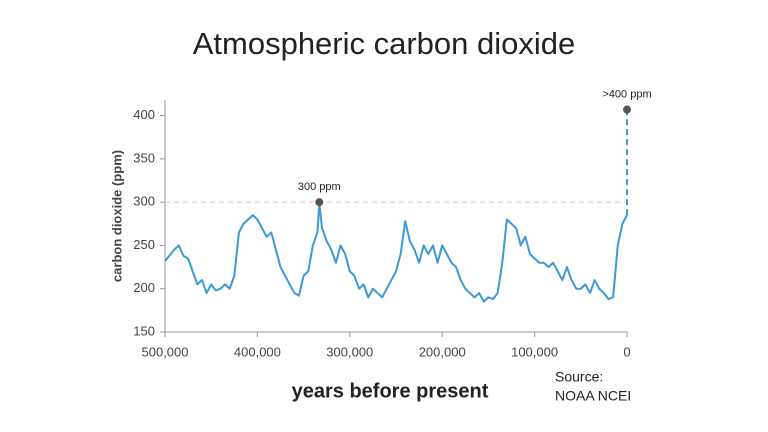 Image resolution: width=768 pixels, height=432 pixels. I want to click on chart-title: Atmospheric carbon dioxide, so click(384, 43).